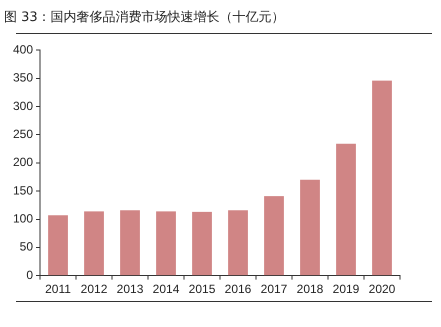 The height and width of the screenshot is (327, 441). What do you see at coordinates (23, 49) in the screenshot?
I see `y-tick-label: 400` at bounding box center [23, 49].